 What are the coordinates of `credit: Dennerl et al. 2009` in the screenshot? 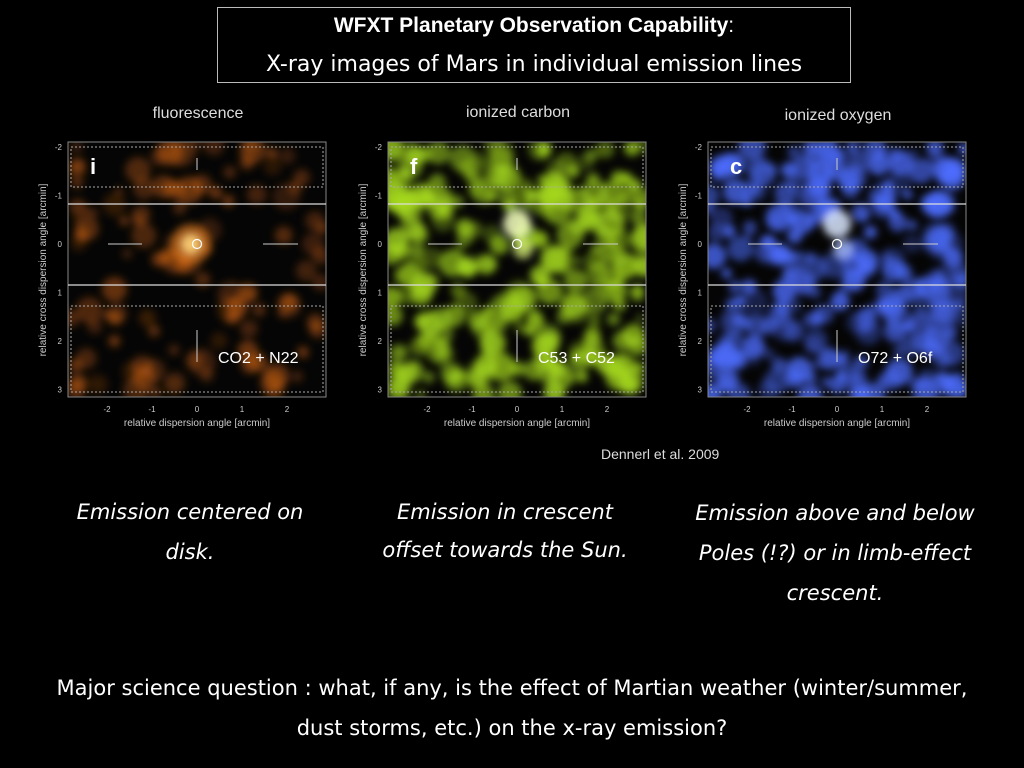 It's located at (660, 454).